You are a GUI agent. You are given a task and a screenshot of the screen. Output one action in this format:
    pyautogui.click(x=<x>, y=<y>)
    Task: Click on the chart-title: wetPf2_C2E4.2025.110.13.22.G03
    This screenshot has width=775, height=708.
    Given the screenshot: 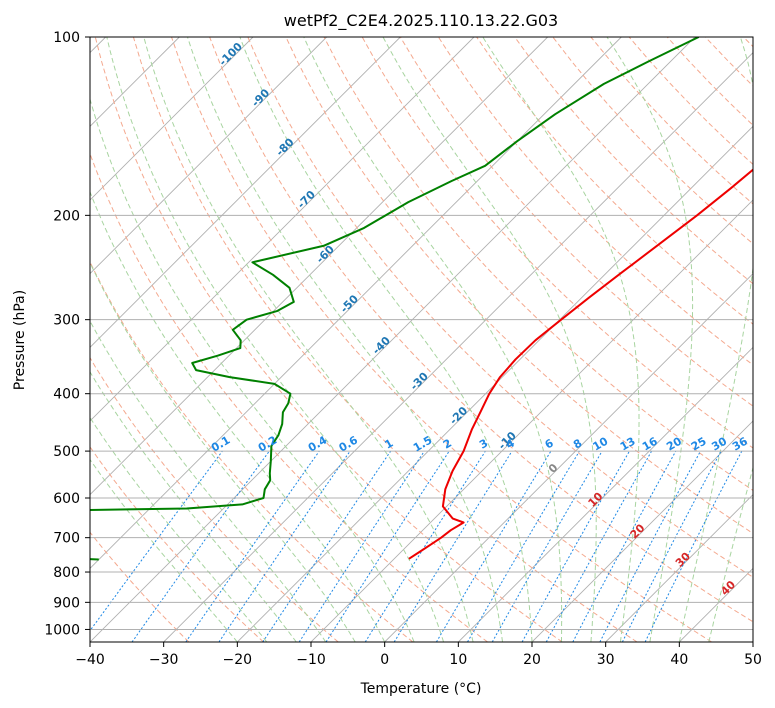 What is the action you would take?
    pyautogui.click(x=421, y=21)
    